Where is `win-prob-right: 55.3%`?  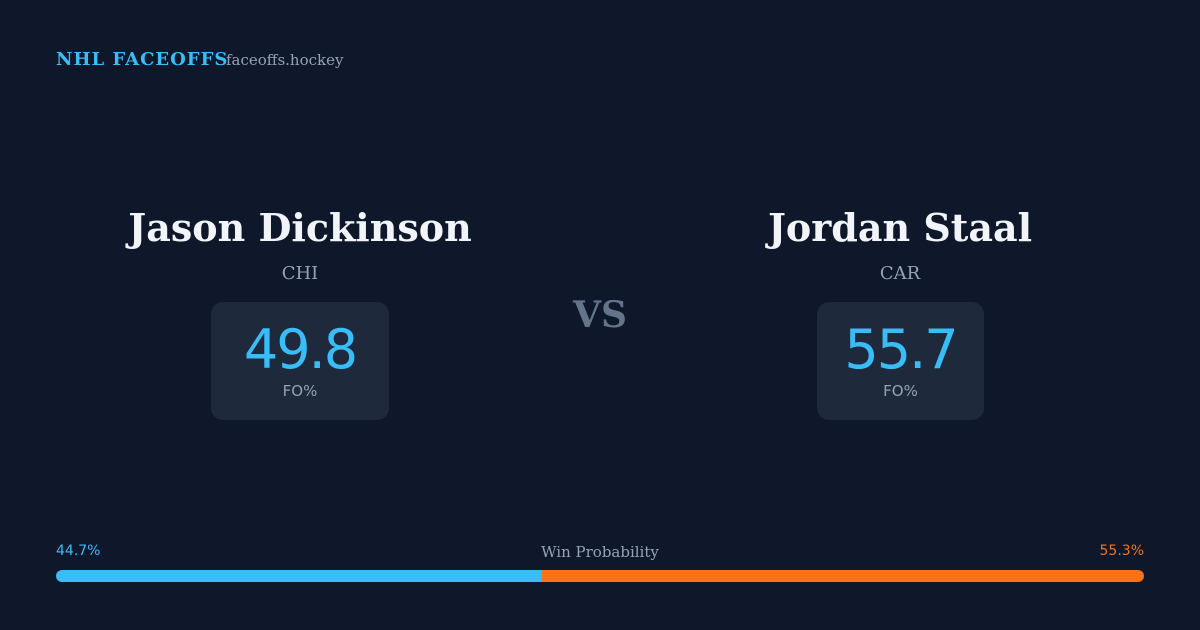
win-prob-right: 55.3% is located at coordinates (1121, 551).